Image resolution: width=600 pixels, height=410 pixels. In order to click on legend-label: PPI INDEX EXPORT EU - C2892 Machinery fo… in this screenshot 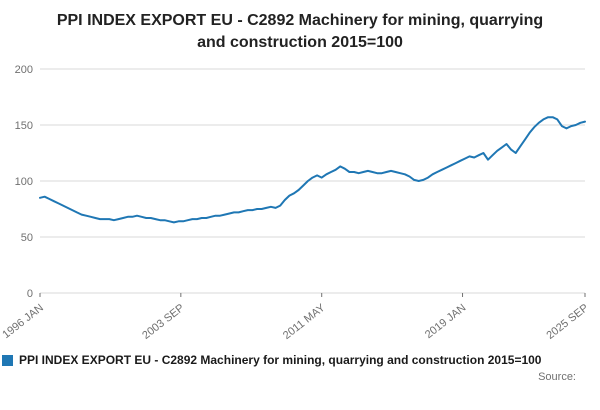, I will do `click(280, 360)`.